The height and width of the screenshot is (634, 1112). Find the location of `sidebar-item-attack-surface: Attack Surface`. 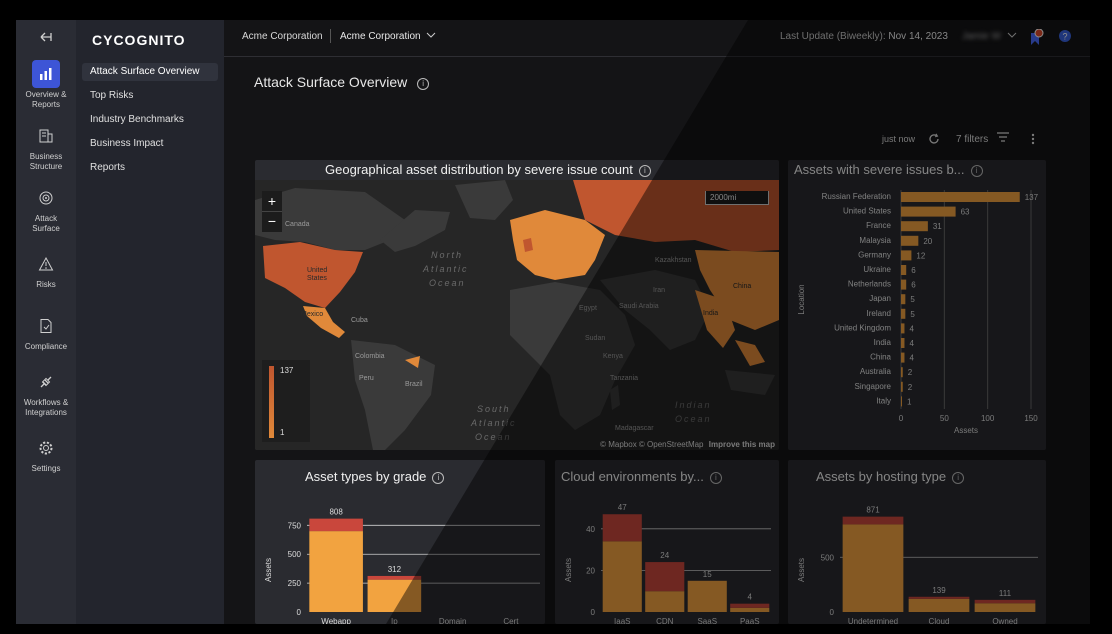

sidebar-item-attack-surface: Attack Surface is located at coordinates (46, 209).